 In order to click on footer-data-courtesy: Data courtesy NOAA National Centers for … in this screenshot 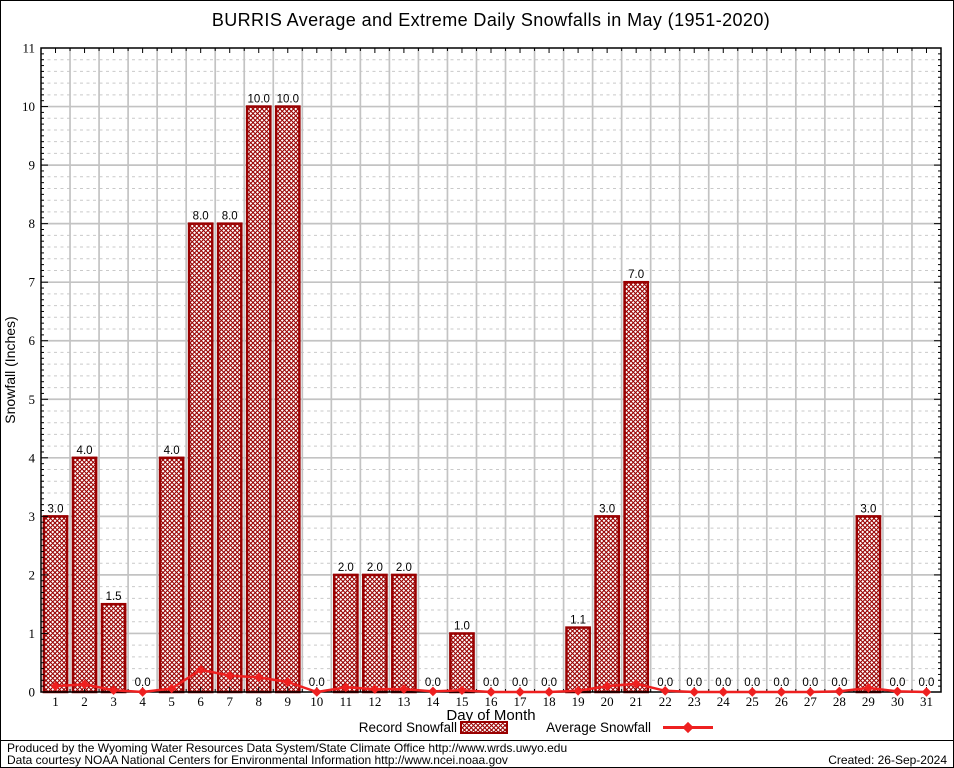, I will do `click(257, 760)`.